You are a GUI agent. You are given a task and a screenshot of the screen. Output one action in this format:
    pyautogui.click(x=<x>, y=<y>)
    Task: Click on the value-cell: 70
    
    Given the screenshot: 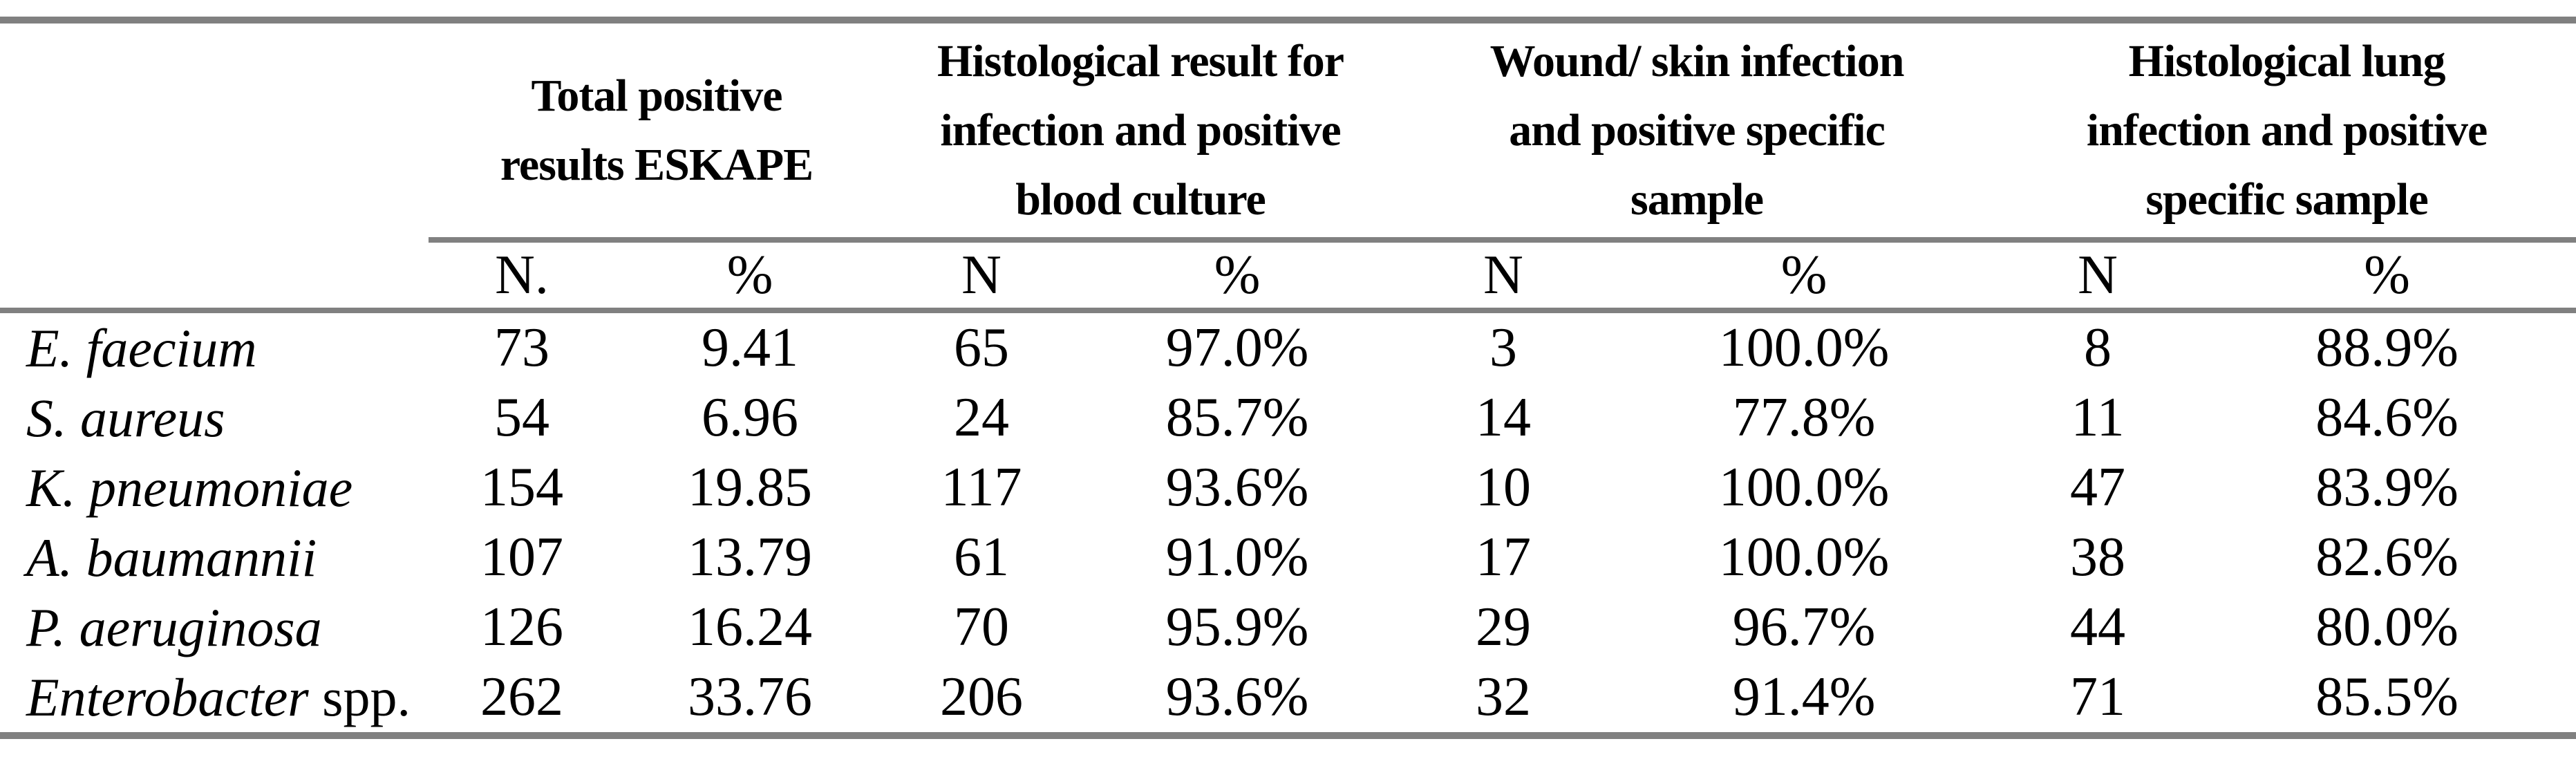 What is the action you would take?
    pyautogui.click(x=982, y=627)
    